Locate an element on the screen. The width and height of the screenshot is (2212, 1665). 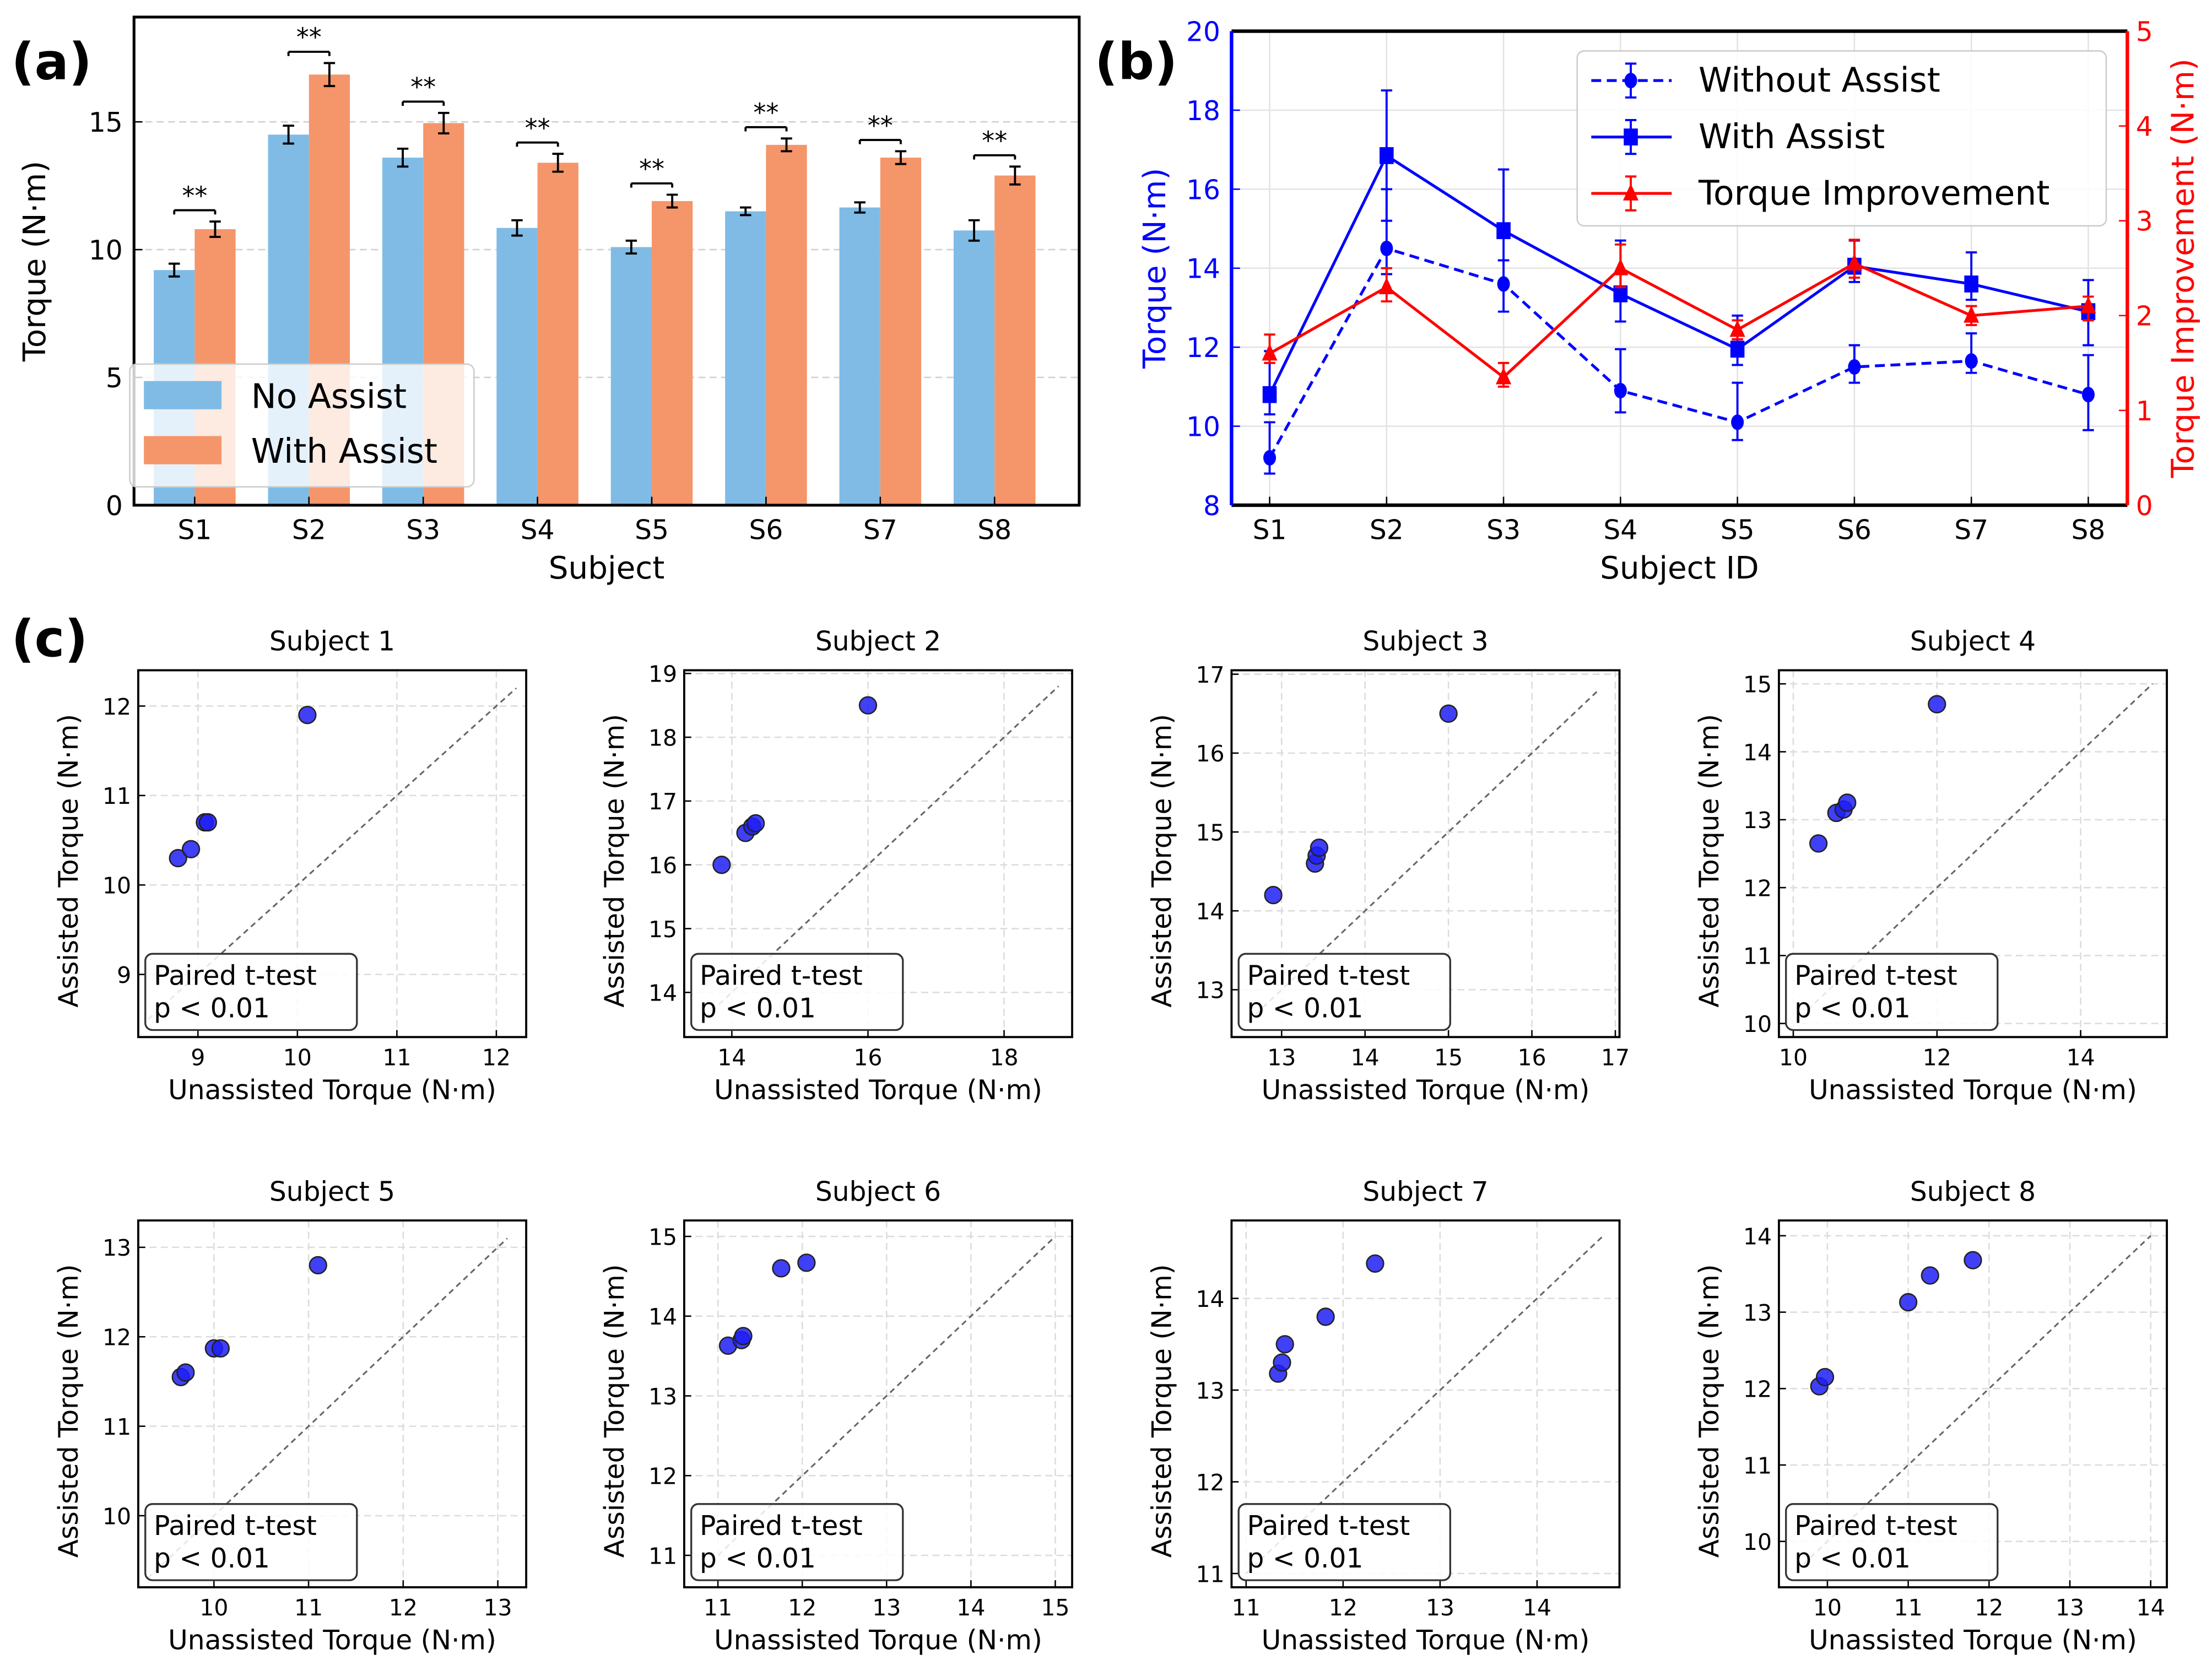
left-y-tick-label: 8 is located at coordinates (1211, 506).